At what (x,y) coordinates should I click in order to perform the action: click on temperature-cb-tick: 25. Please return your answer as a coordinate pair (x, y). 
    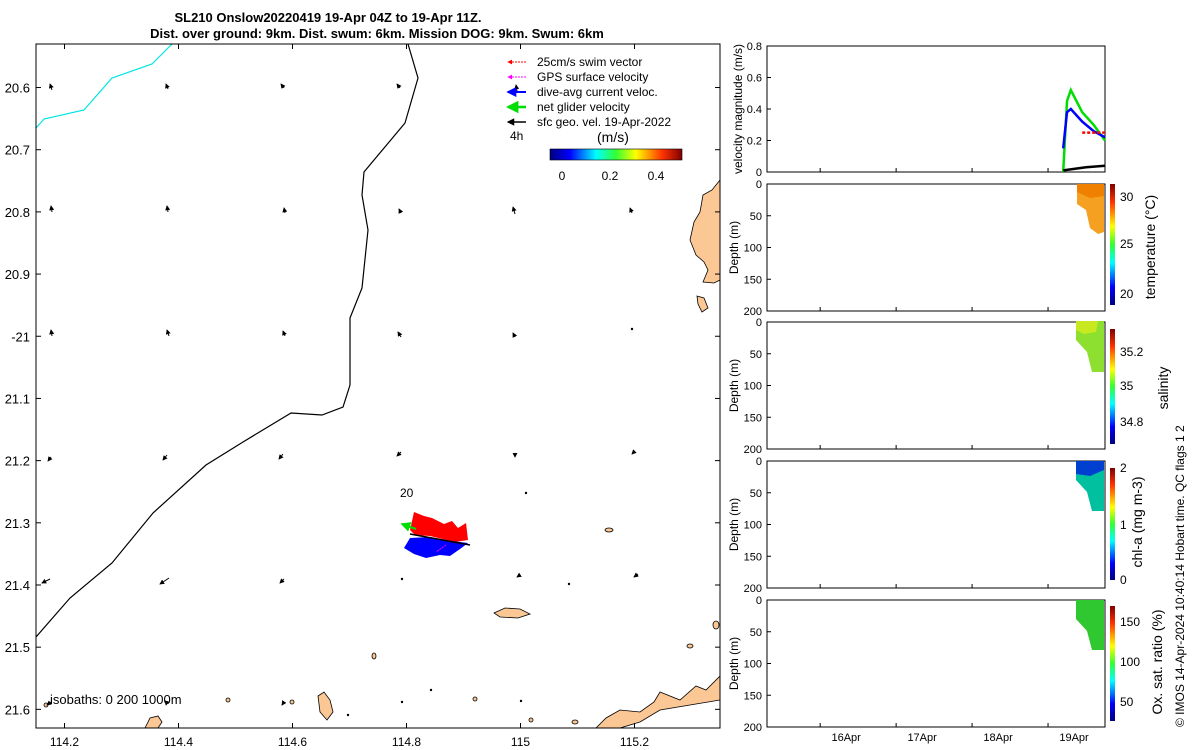
    Looking at the image, I should click on (1127, 244).